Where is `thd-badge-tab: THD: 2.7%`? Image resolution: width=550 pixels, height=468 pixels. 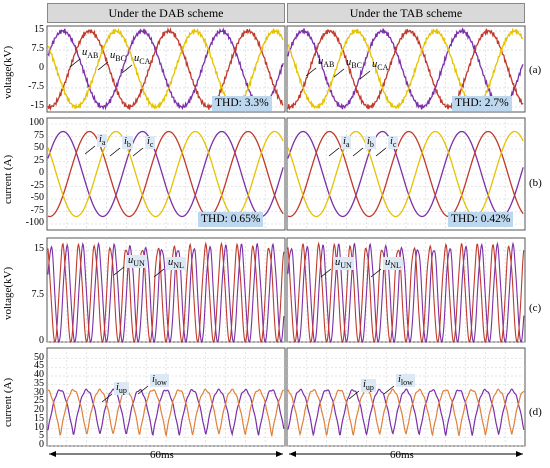
thd-badge-tab: THD: 2.7% is located at coordinates (482, 103).